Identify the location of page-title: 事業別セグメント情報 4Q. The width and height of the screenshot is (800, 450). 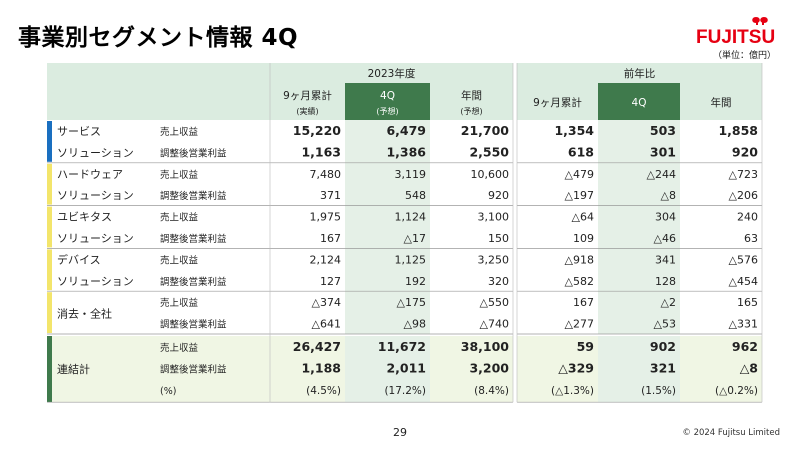
(158, 38).